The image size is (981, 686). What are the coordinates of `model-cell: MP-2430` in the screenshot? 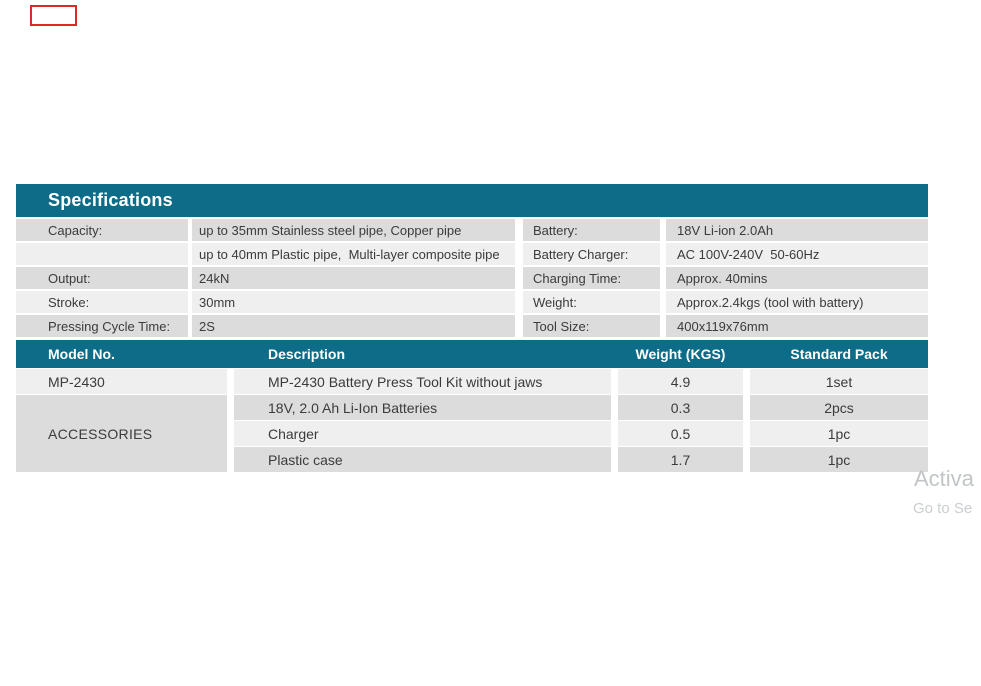 It's located at (121, 381).